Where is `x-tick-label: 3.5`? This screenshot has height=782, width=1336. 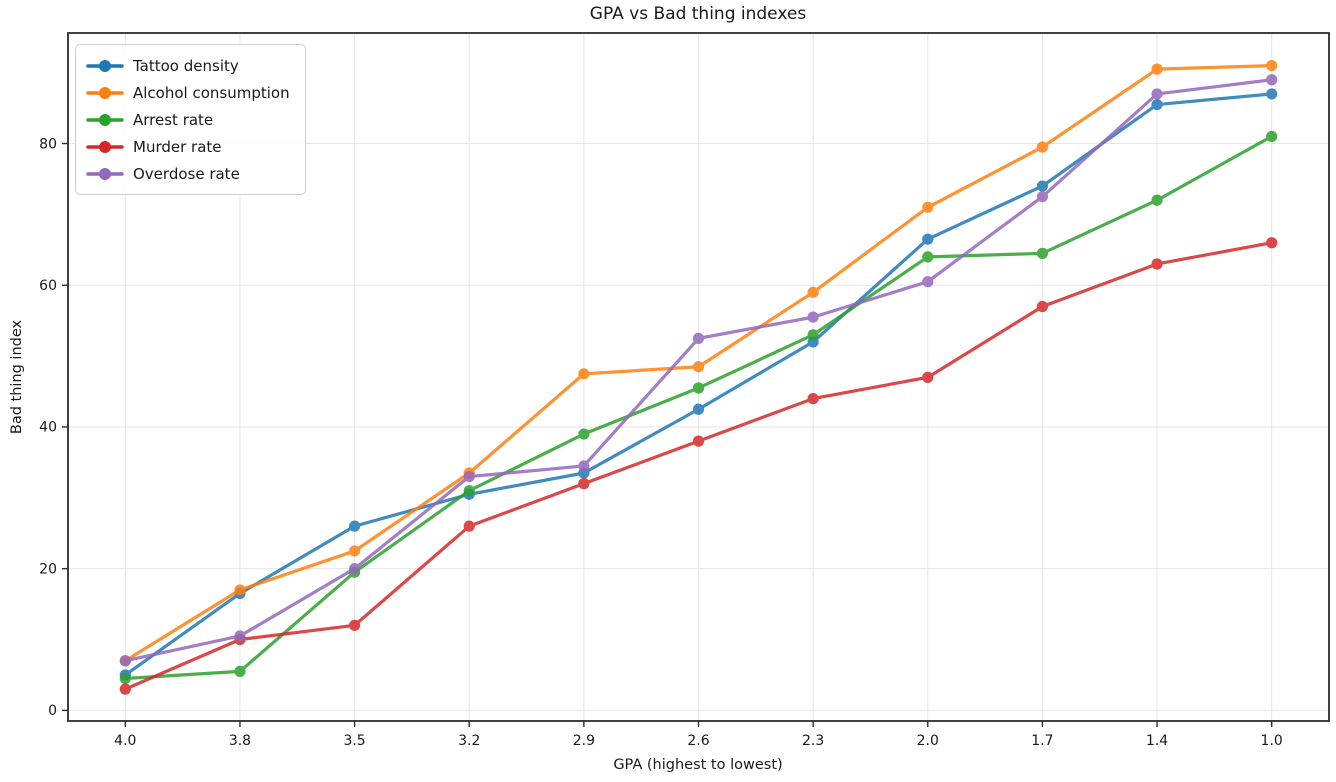 x-tick-label: 3.5 is located at coordinates (354, 741).